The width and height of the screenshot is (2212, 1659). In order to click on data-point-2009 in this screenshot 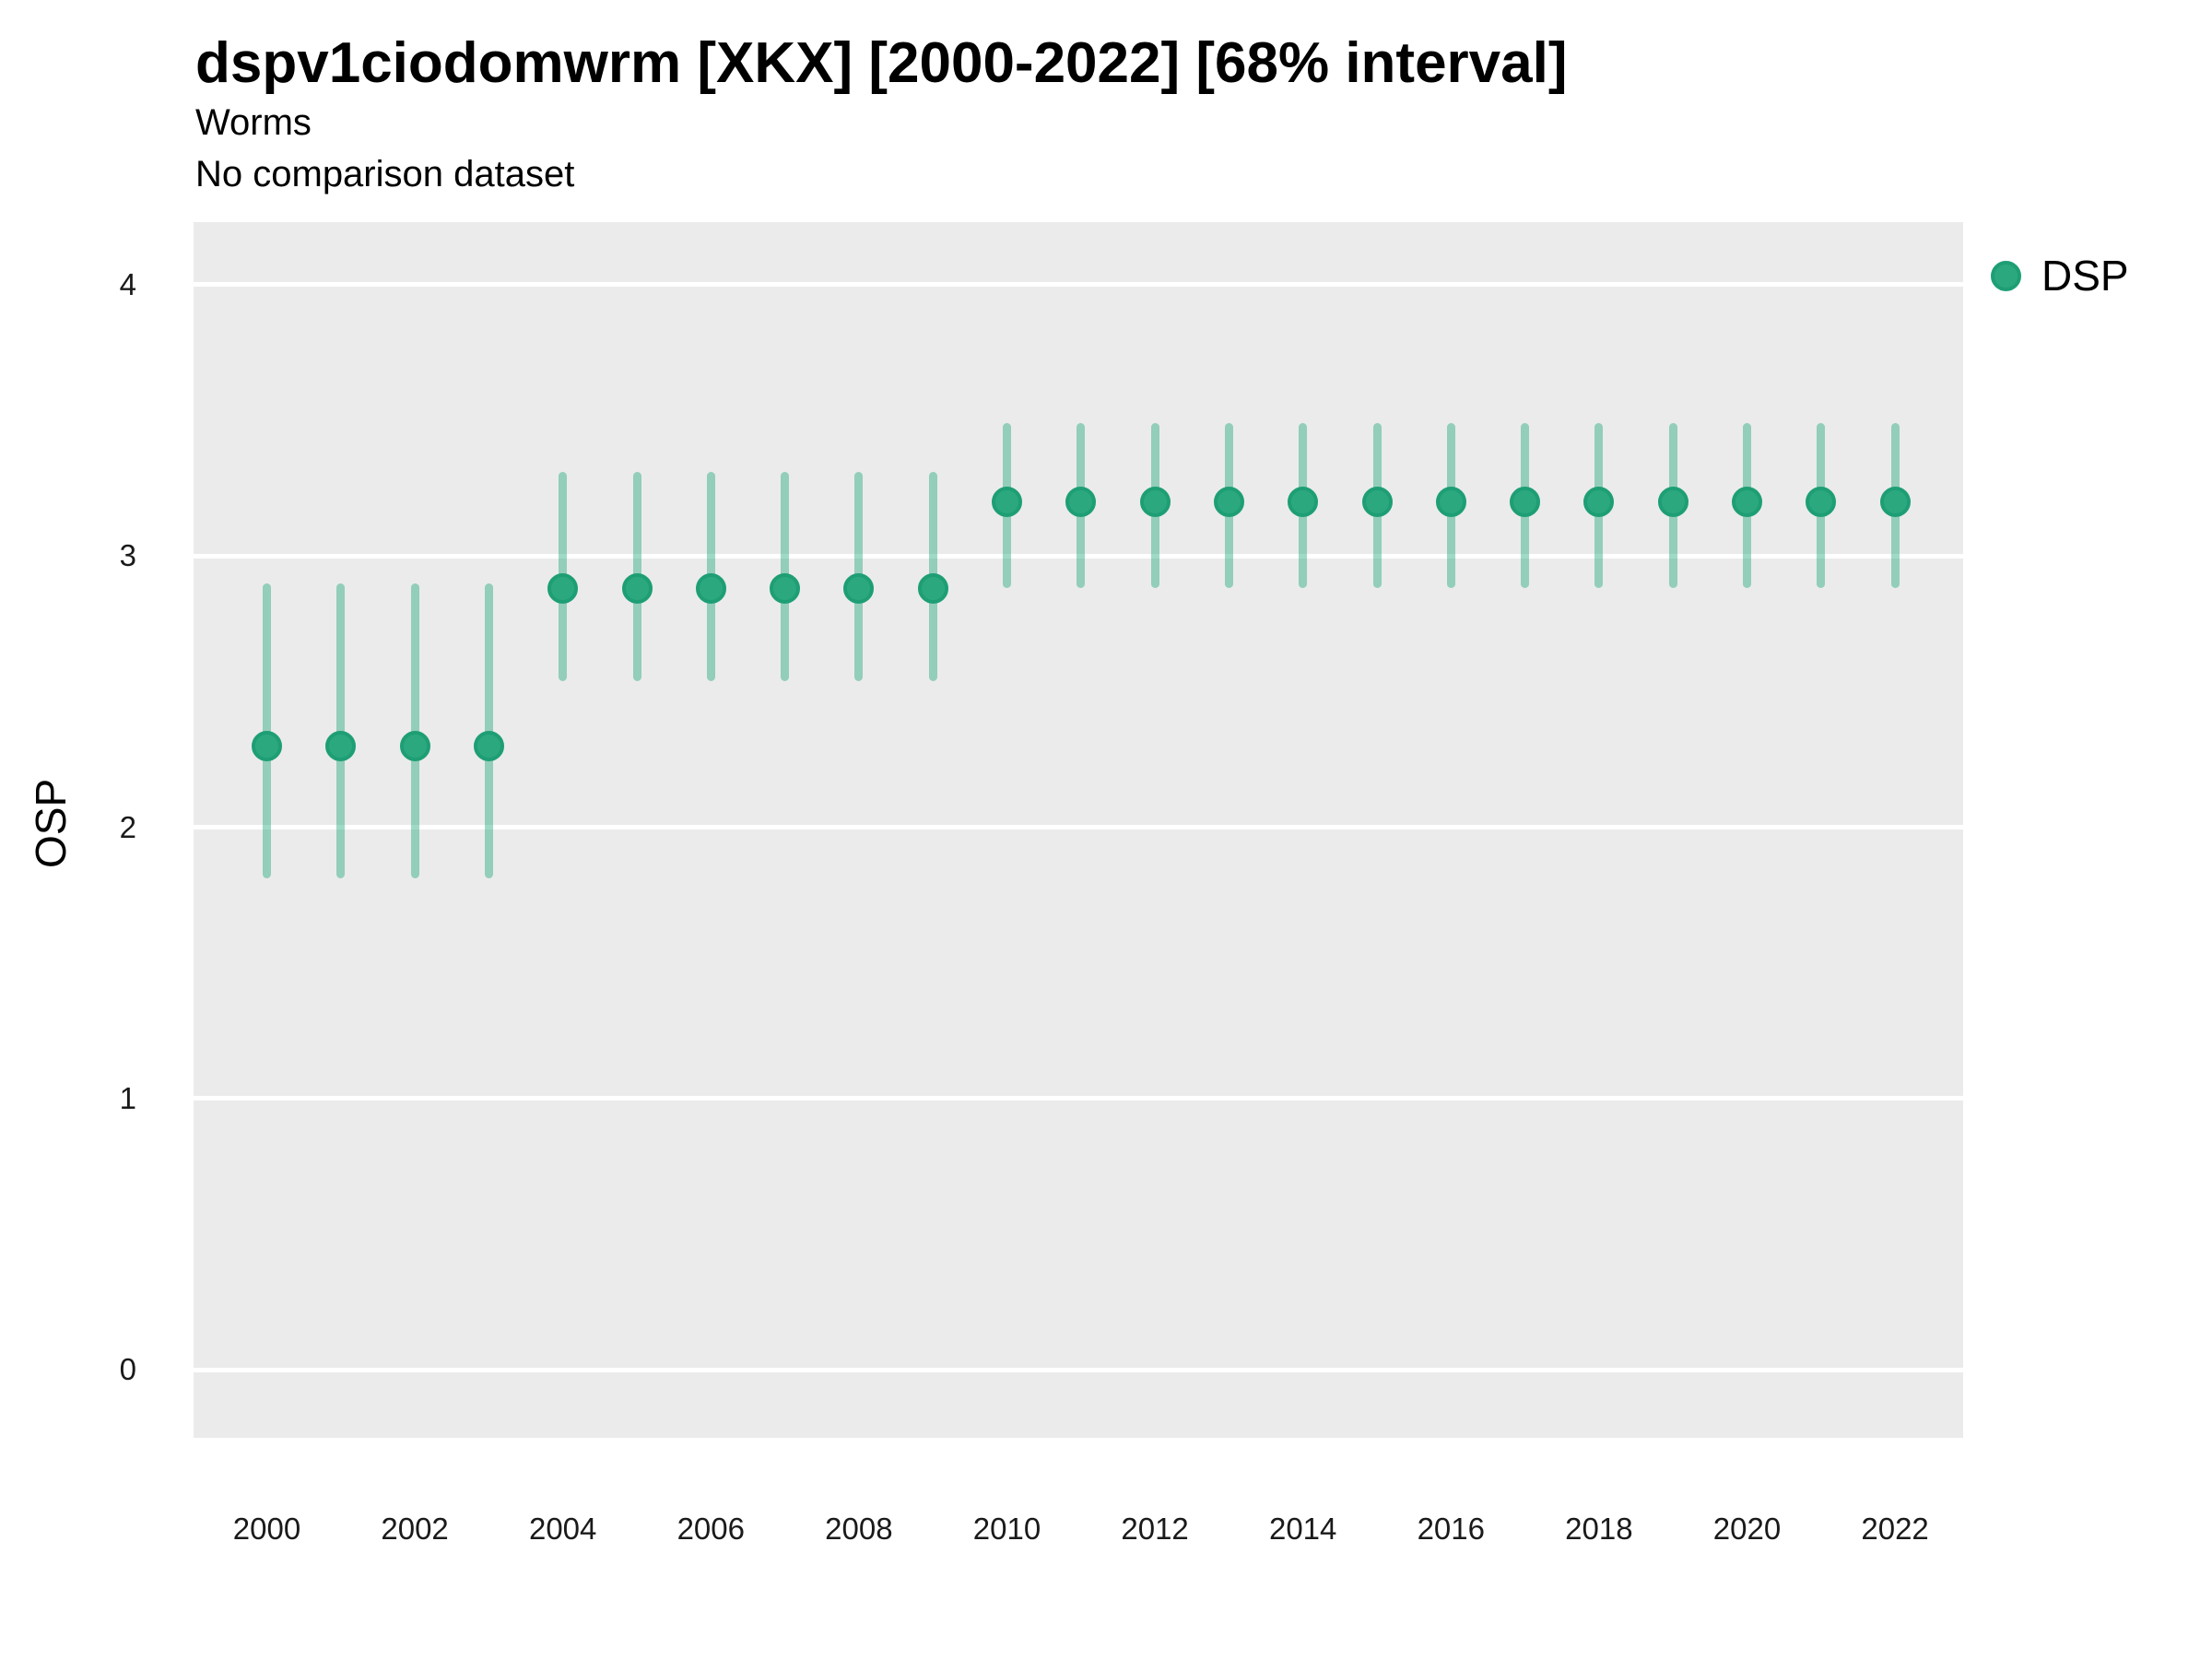, I will do `click(932, 588)`.